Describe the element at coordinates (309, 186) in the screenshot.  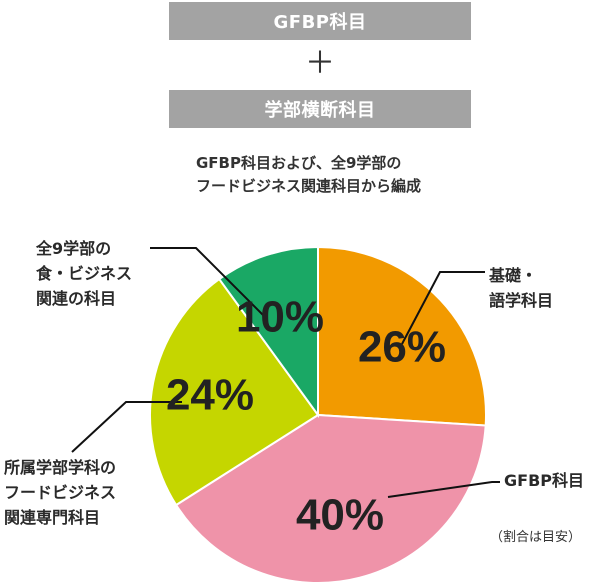
I see `subtitle-line-2: フードビジネス関連科目から編成` at that location.